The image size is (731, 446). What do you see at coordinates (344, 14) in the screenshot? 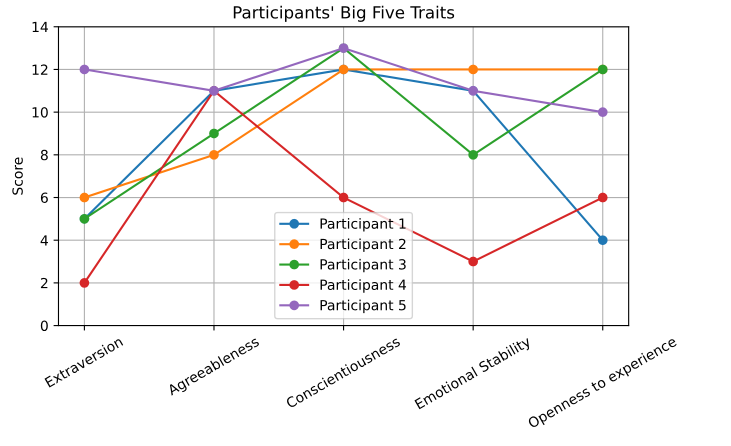
I see `chart-title: Participants' Big Five Traits` at bounding box center [344, 14].